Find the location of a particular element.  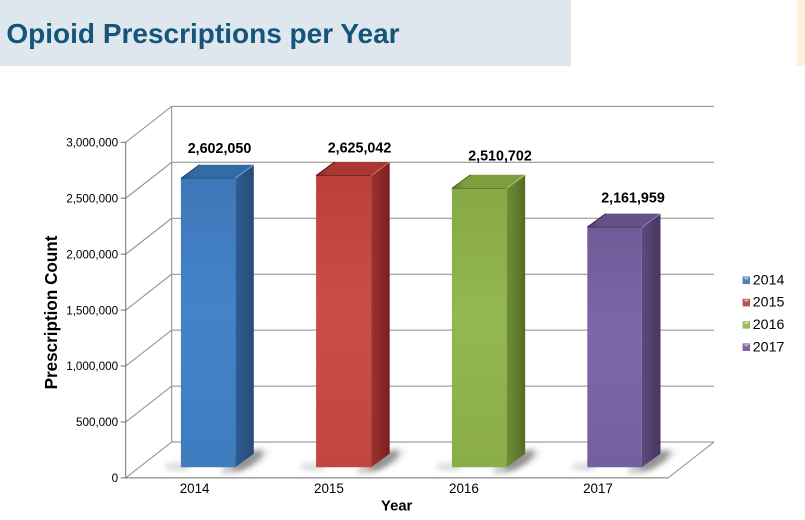

svg-text: 500,000 is located at coordinates (97, 422).